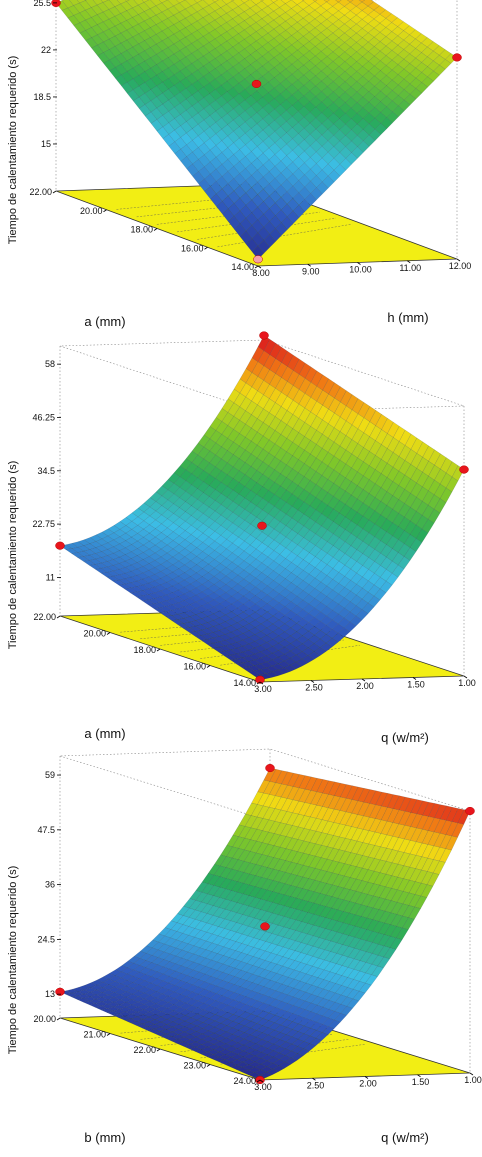 This screenshot has width=482, height=1157. I want to click on z-tick-label: 11, so click(50, 577).